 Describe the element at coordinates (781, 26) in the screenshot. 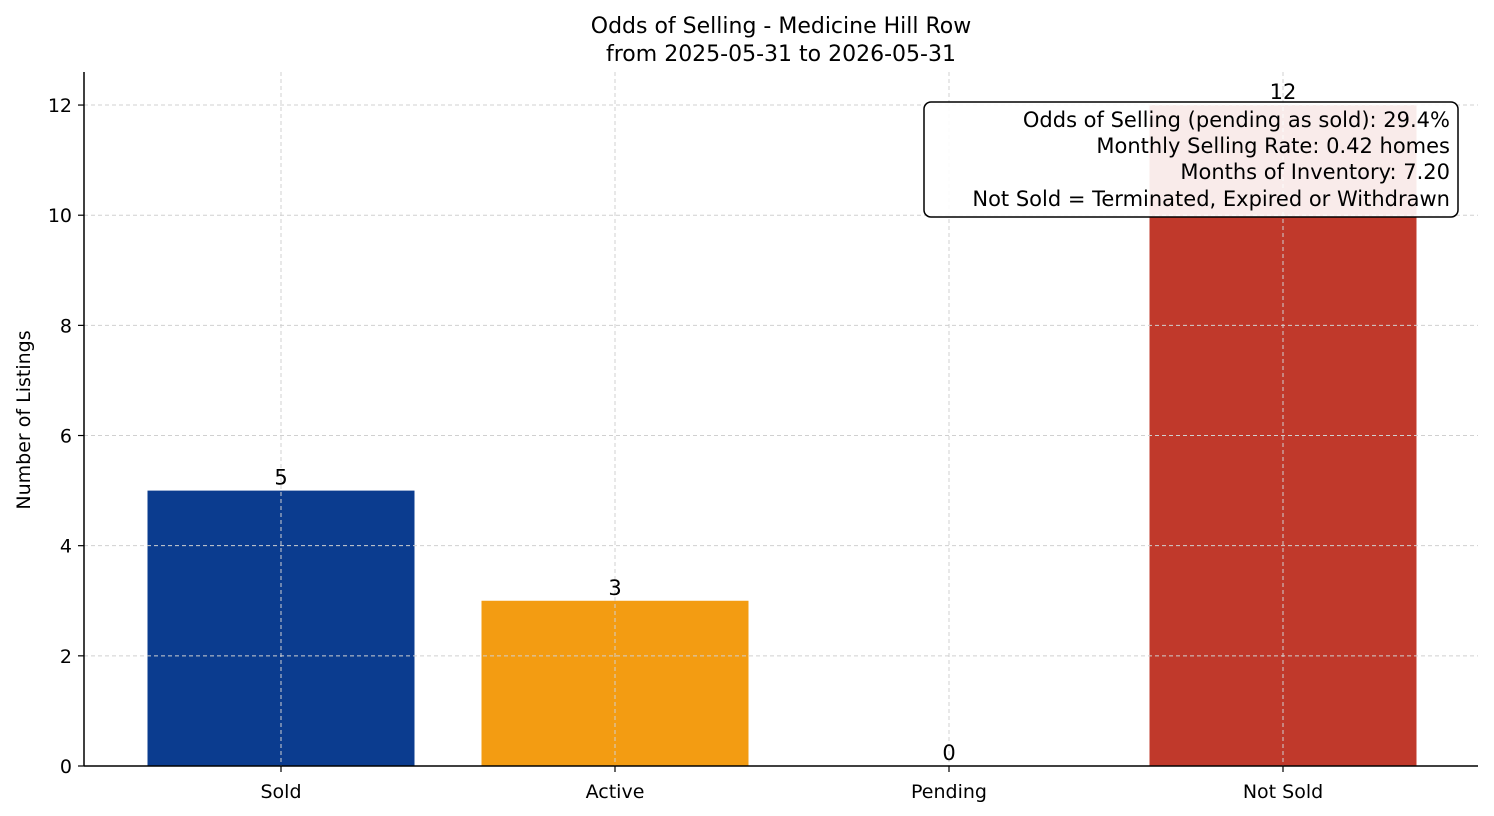

I see `chart-title: Odds of Selling - Medicine Hill Row` at that location.